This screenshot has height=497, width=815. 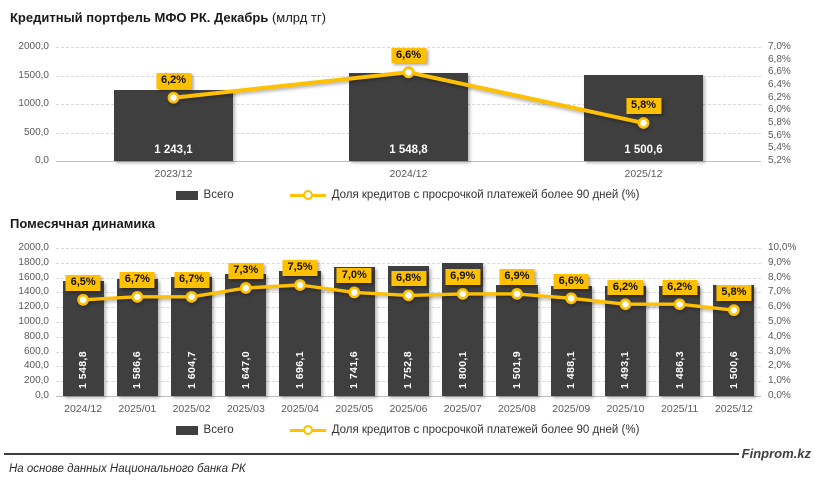 What do you see at coordinates (354, 275) in the screenshot?
I see `npl-label-2025/05: 7,0%` at bounding box center [354, 275].